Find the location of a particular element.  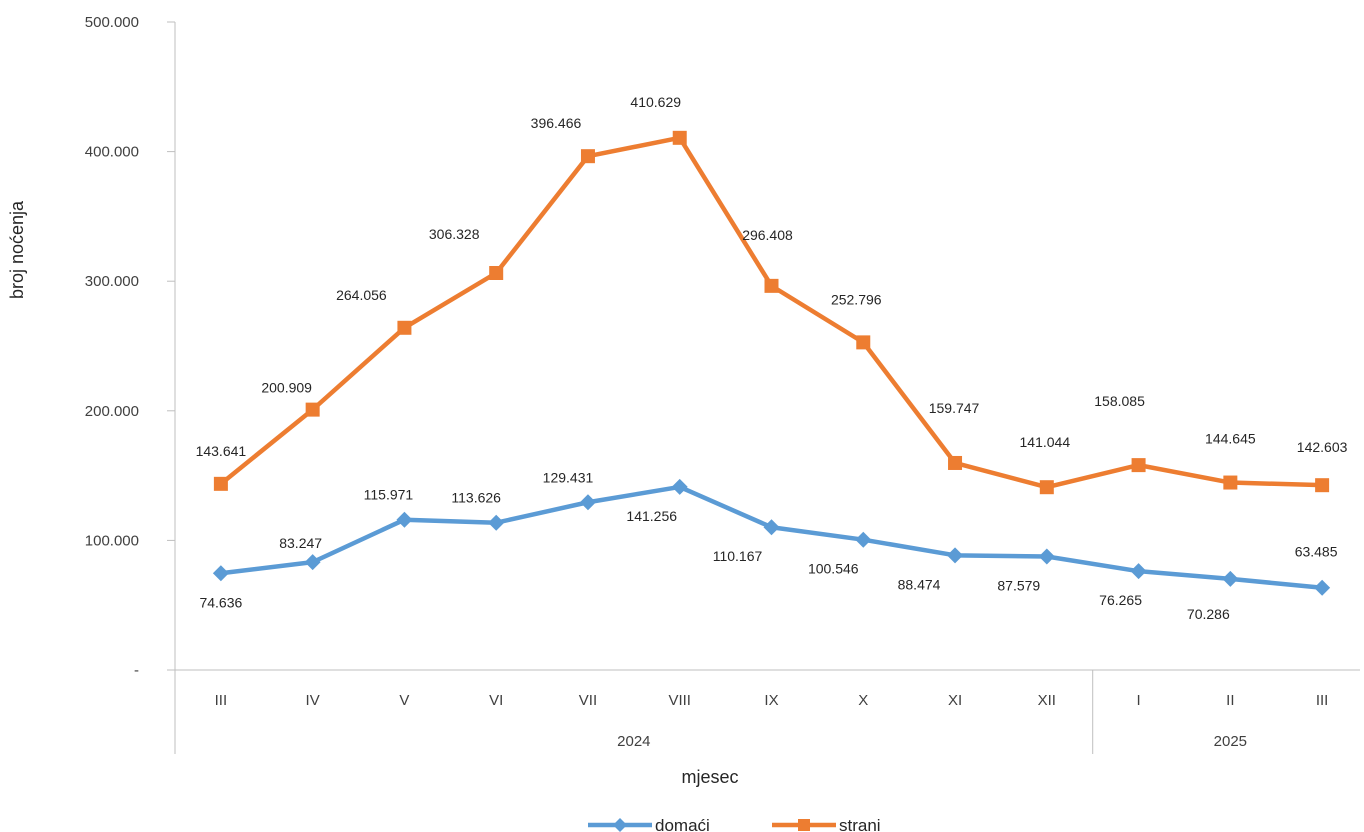

data-label: 142.603 is located at coordinates (1322, 447).